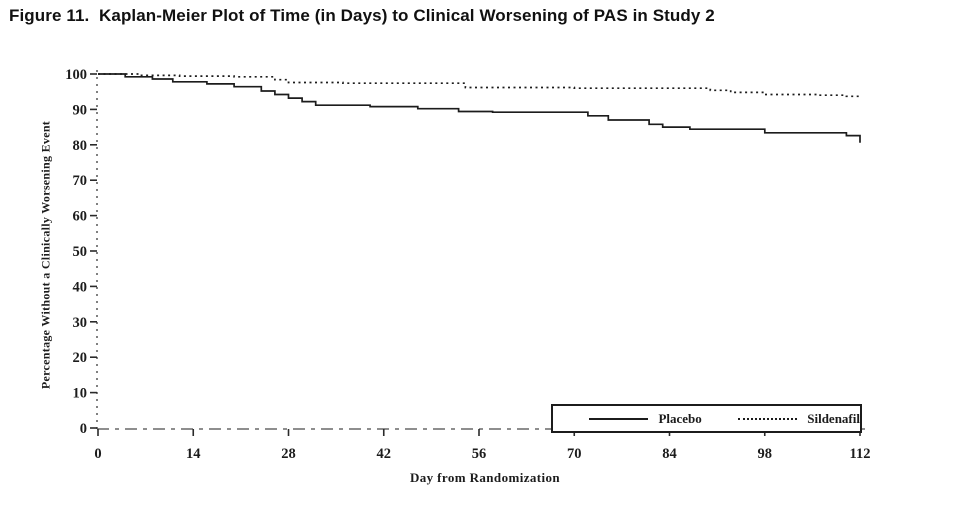 The width and height of the screenshot is (958, 514). What do you see at coordinates (479, 454) in the screenshot?
I see `x-tick-label: 56` at bounding box center [479, 454].